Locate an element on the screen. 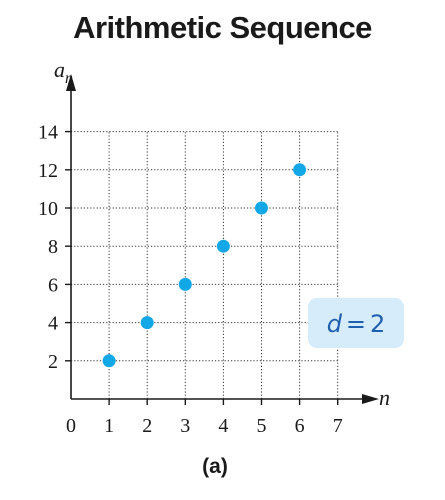 This screenshot has width=445, height=500. y-axis-label: a is located at coordinates (59, 69).